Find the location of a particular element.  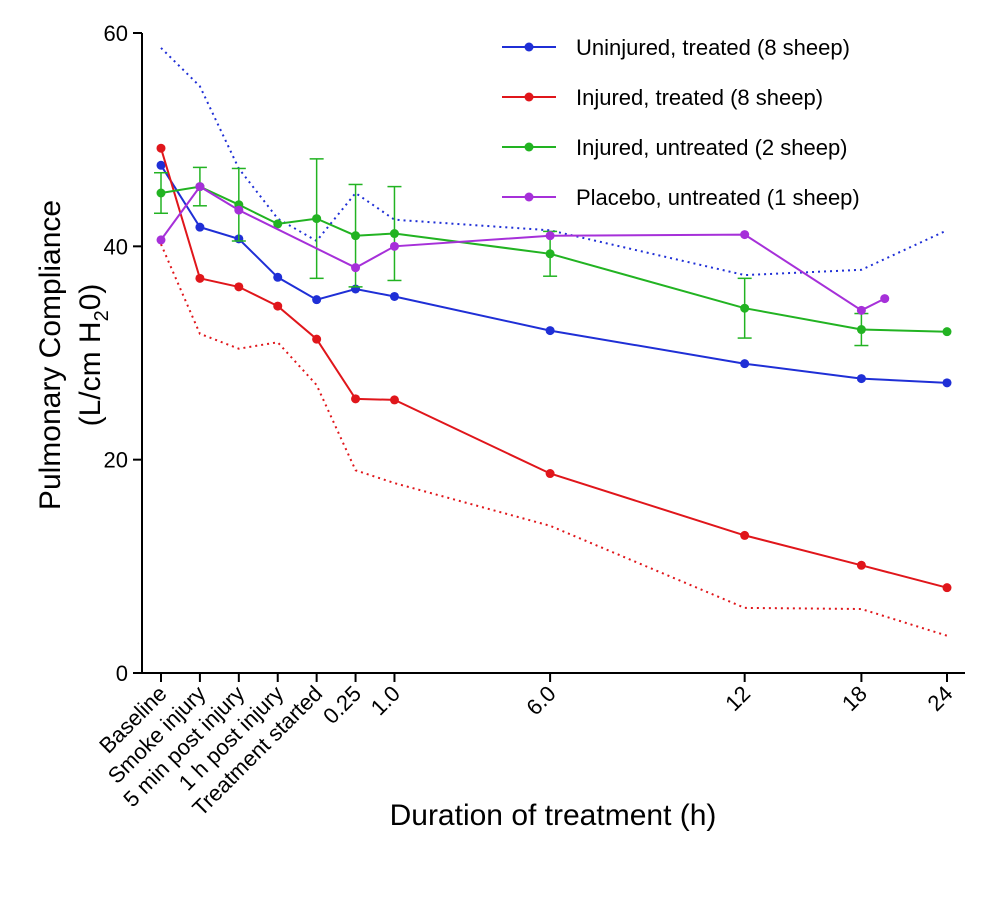

x-tick-label: 6.0 is located at coordinates (540, 700).